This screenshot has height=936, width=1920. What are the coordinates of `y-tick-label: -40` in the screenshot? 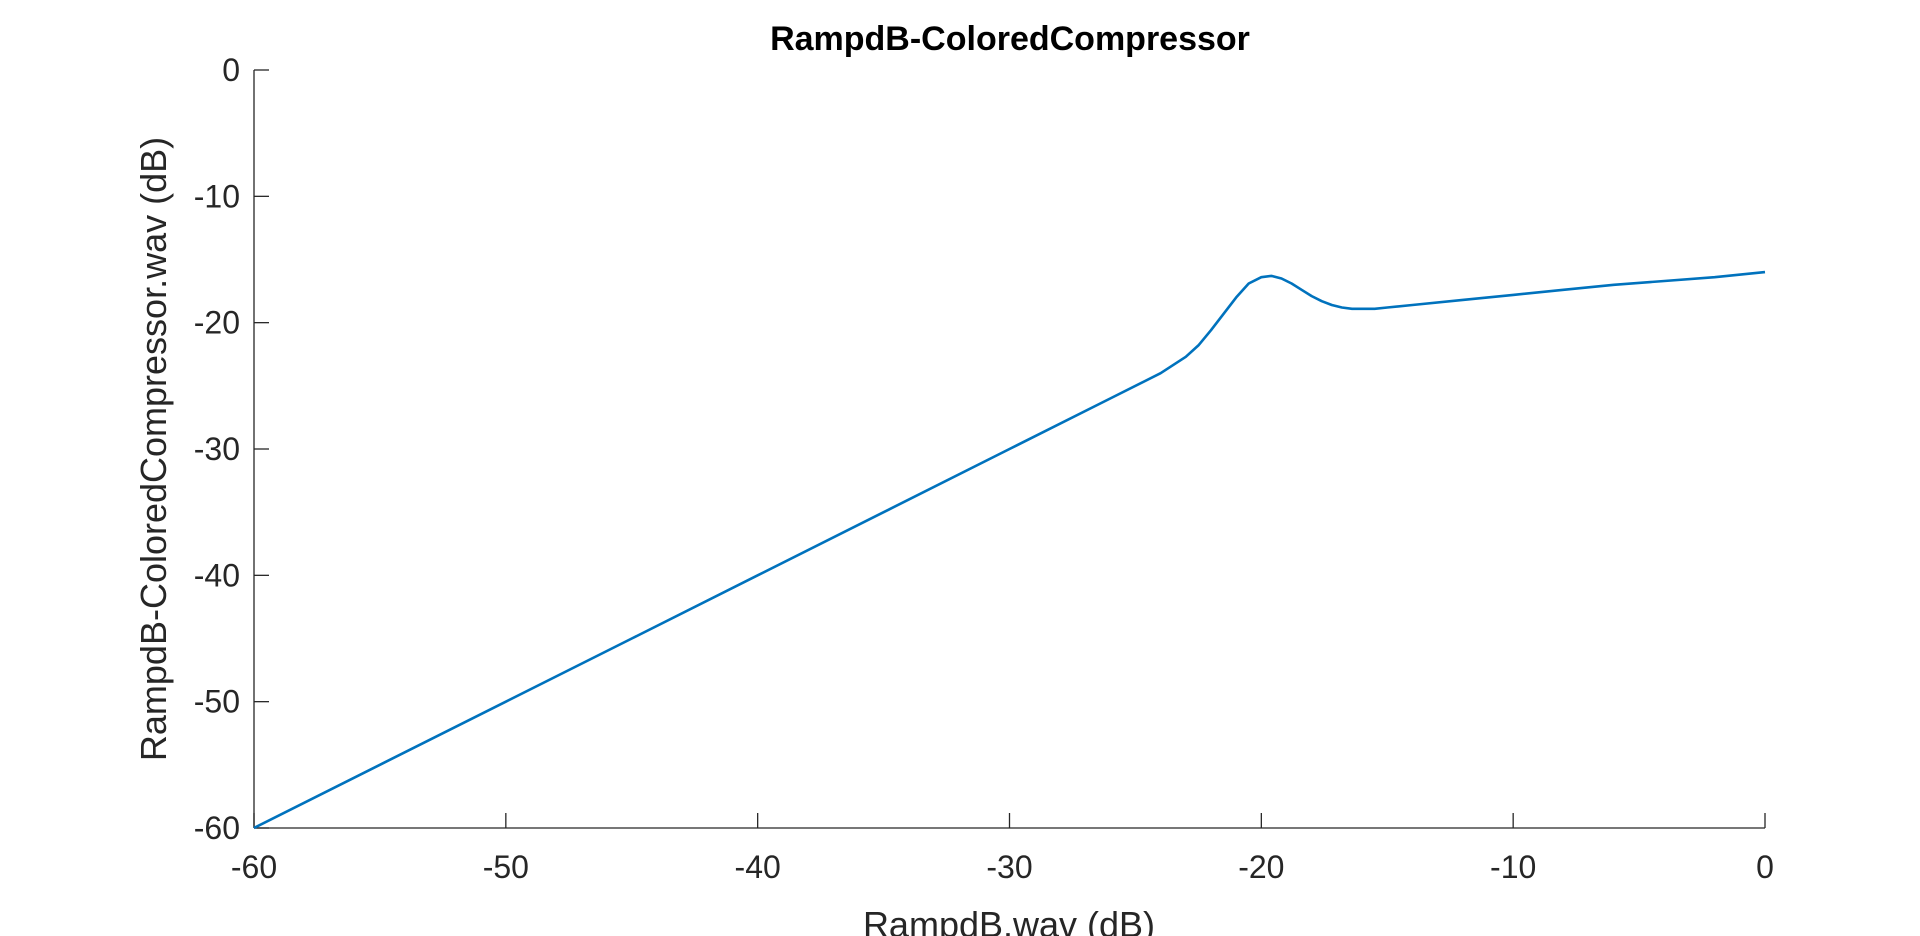 It's located at (217, 575).